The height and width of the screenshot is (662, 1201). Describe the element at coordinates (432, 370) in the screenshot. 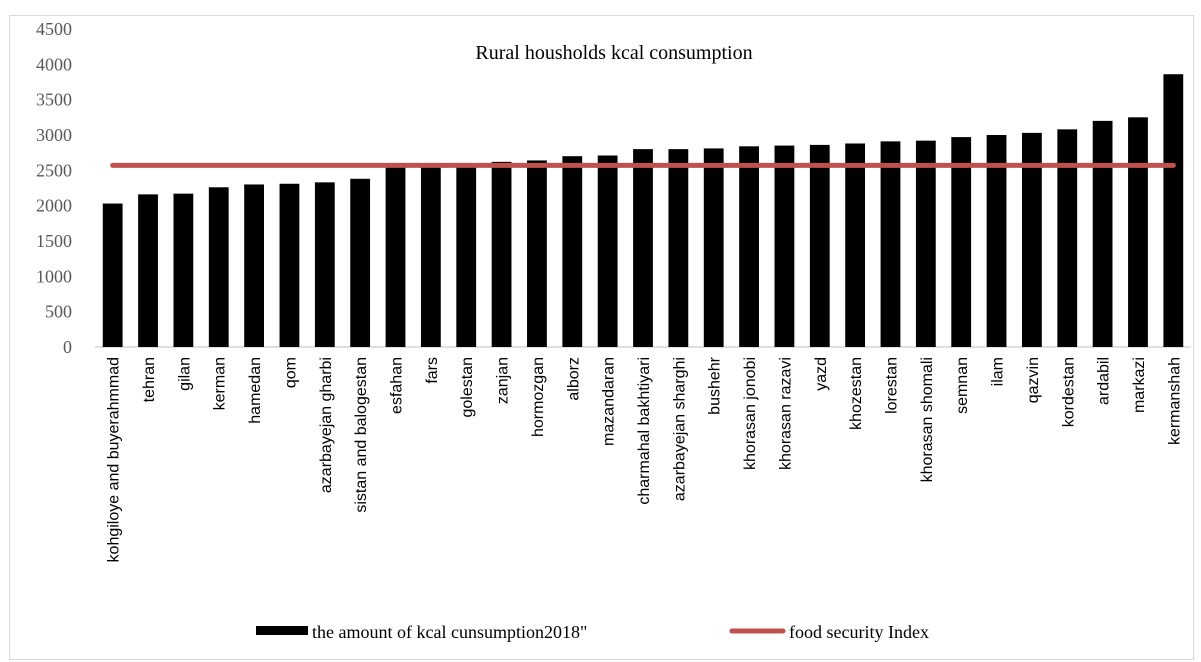

I see `x-tick-label: fars` at that location.